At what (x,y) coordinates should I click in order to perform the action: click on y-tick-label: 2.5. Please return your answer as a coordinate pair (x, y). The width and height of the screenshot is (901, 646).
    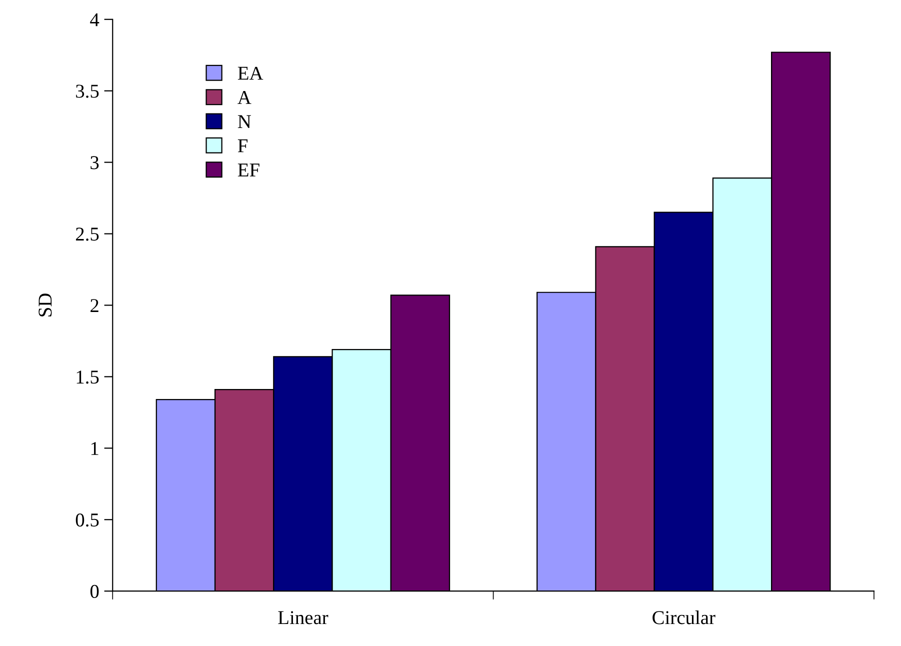
    Looking at the image, I should click on (87, 234).